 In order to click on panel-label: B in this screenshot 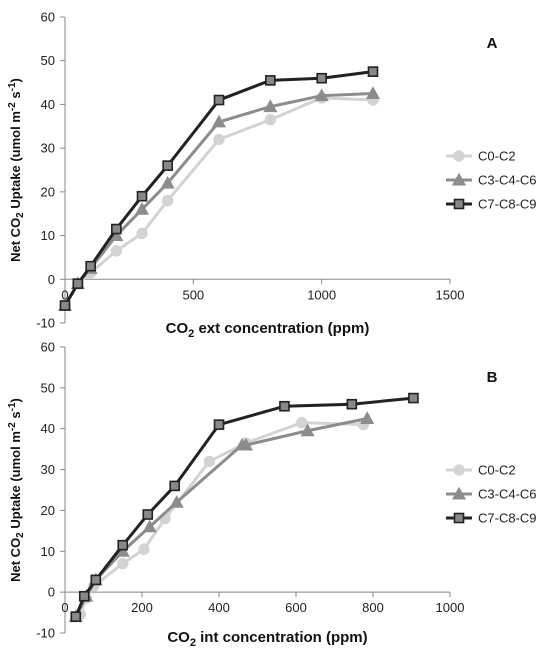, I will do `click(492, 377)`.